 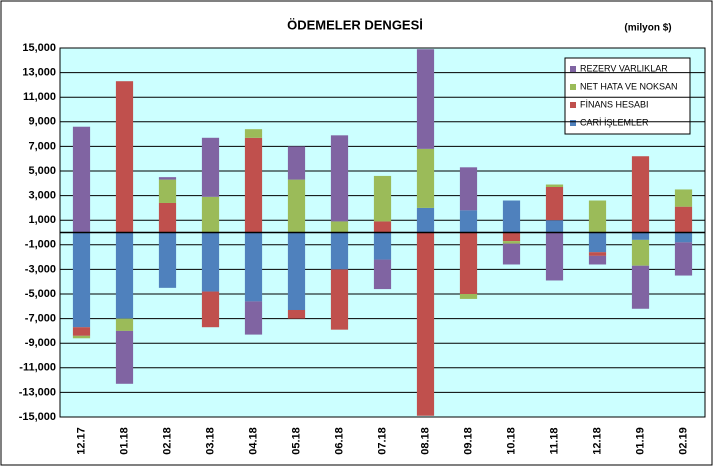 I want to click on x-tick-label: 06.18, so click(x=339, y=441).